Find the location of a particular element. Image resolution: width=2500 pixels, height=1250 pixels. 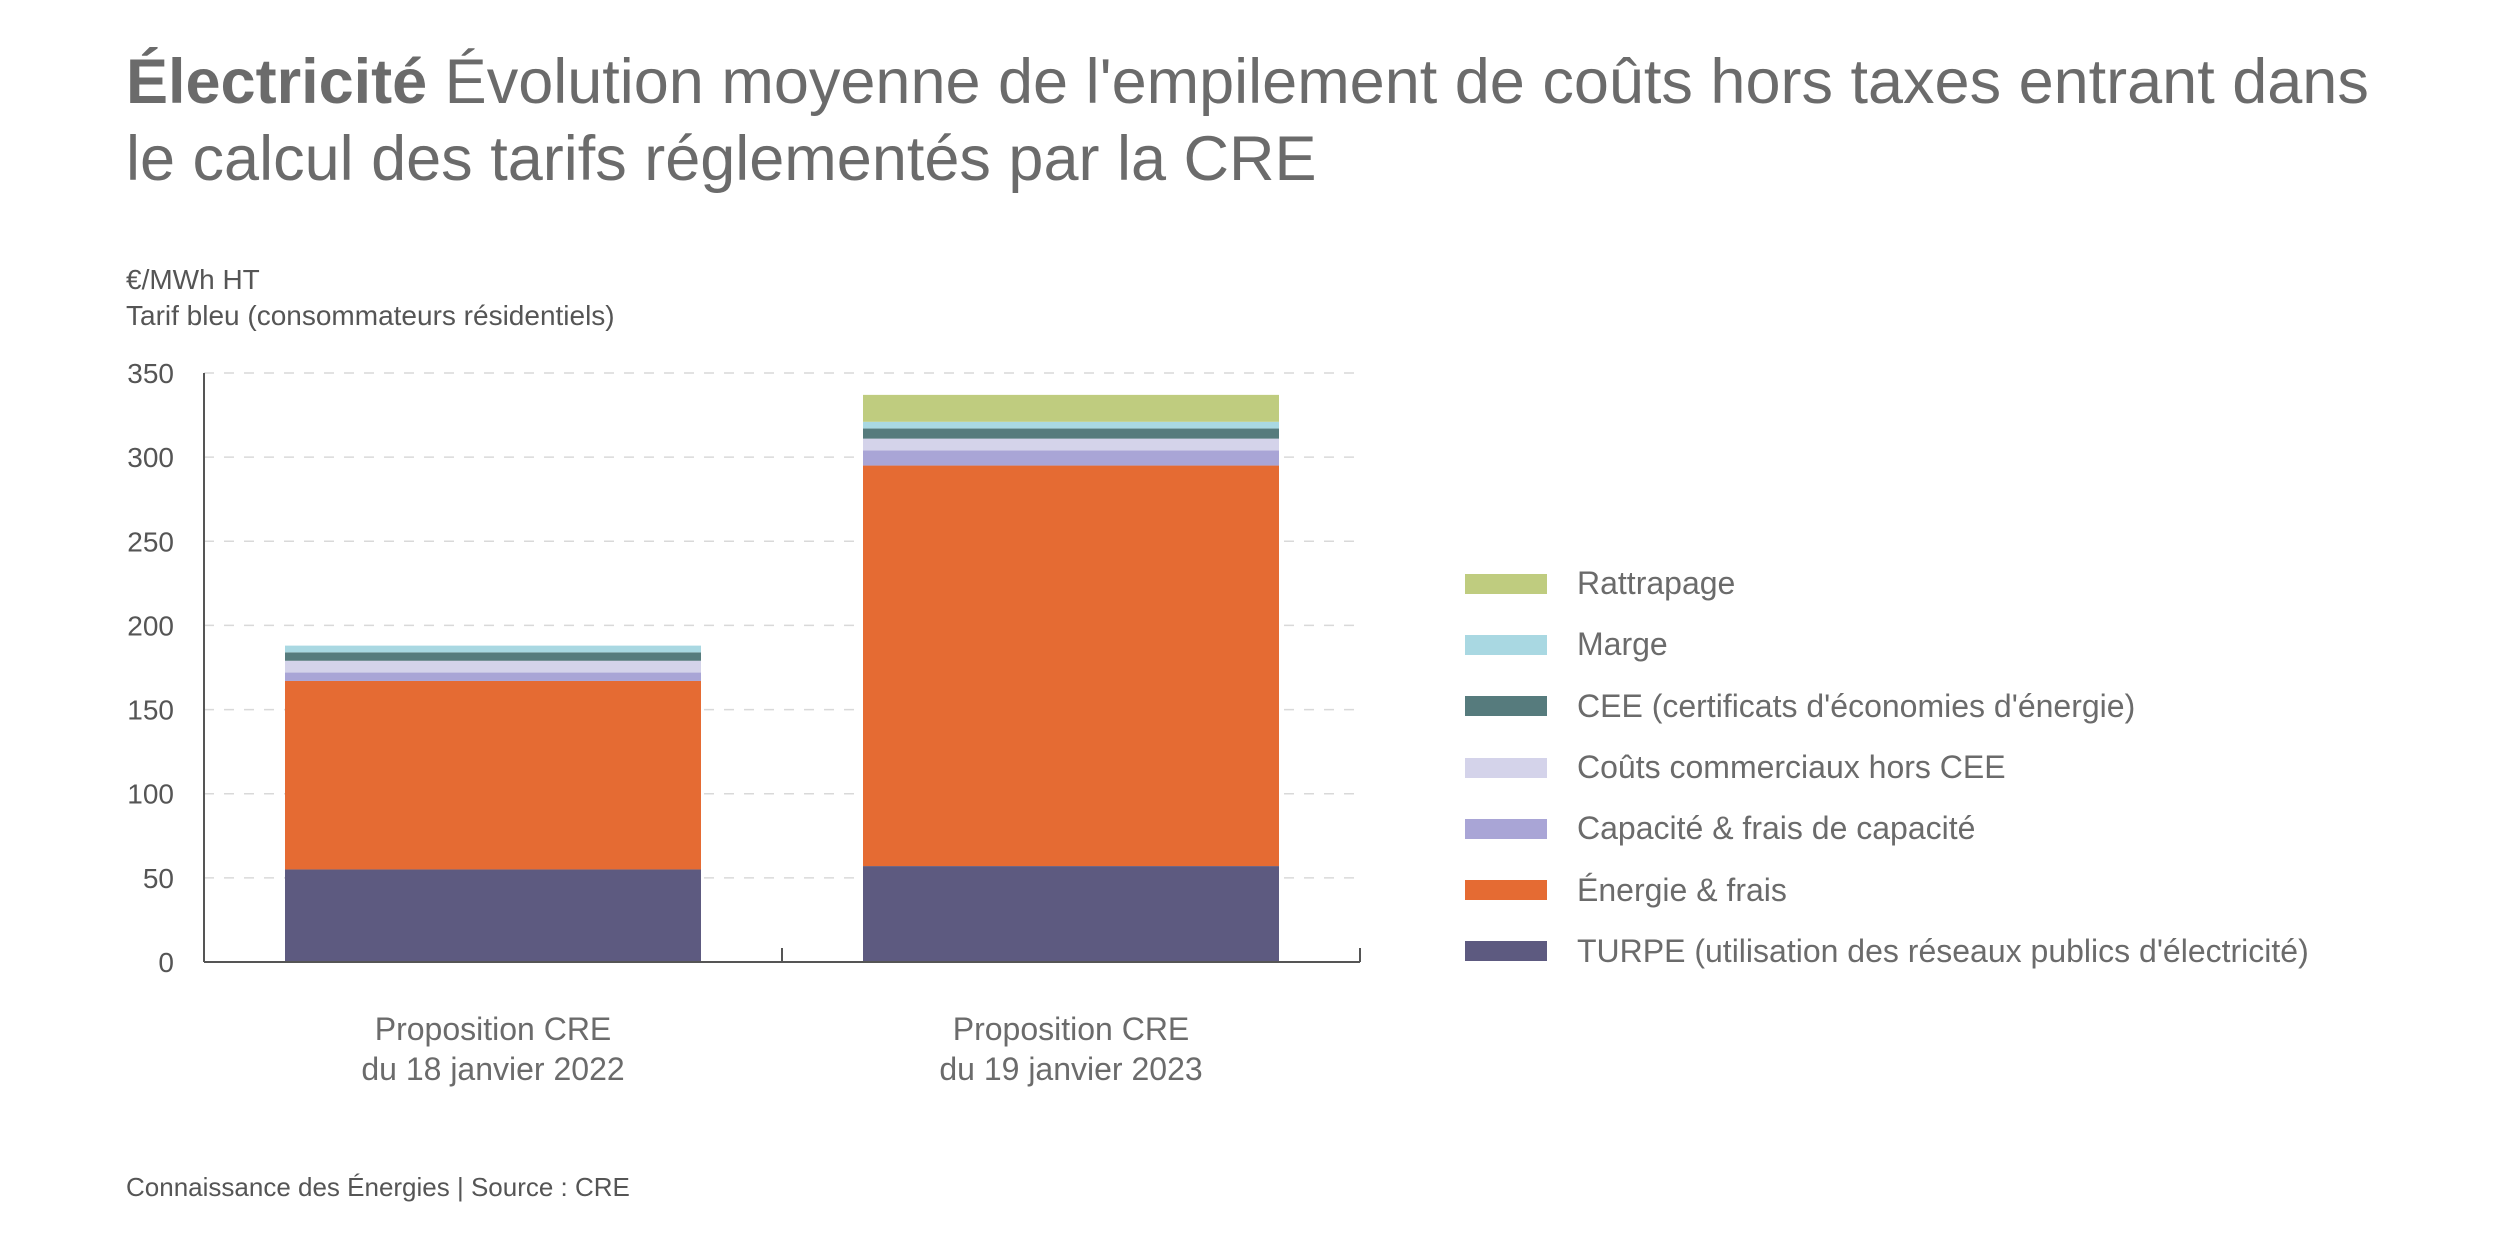

legend-label: Énergie & frais is located at coordinates (1682, 889).